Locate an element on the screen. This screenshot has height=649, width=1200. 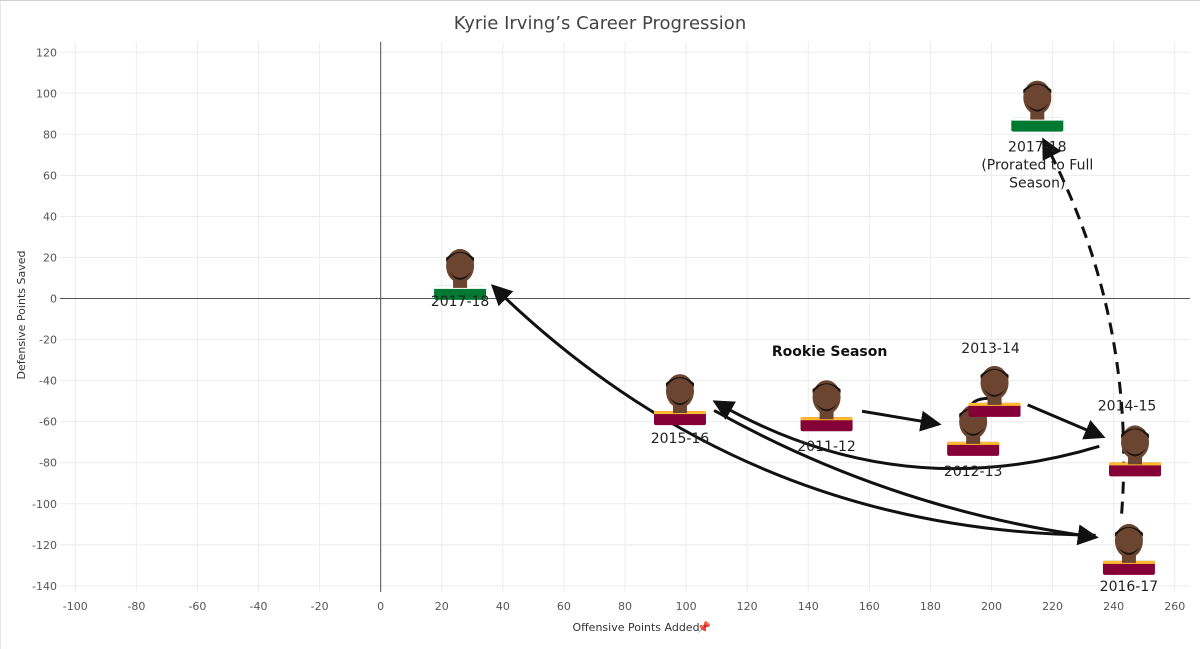
x-tick-label: 100 is located at coordinates (686, 606).